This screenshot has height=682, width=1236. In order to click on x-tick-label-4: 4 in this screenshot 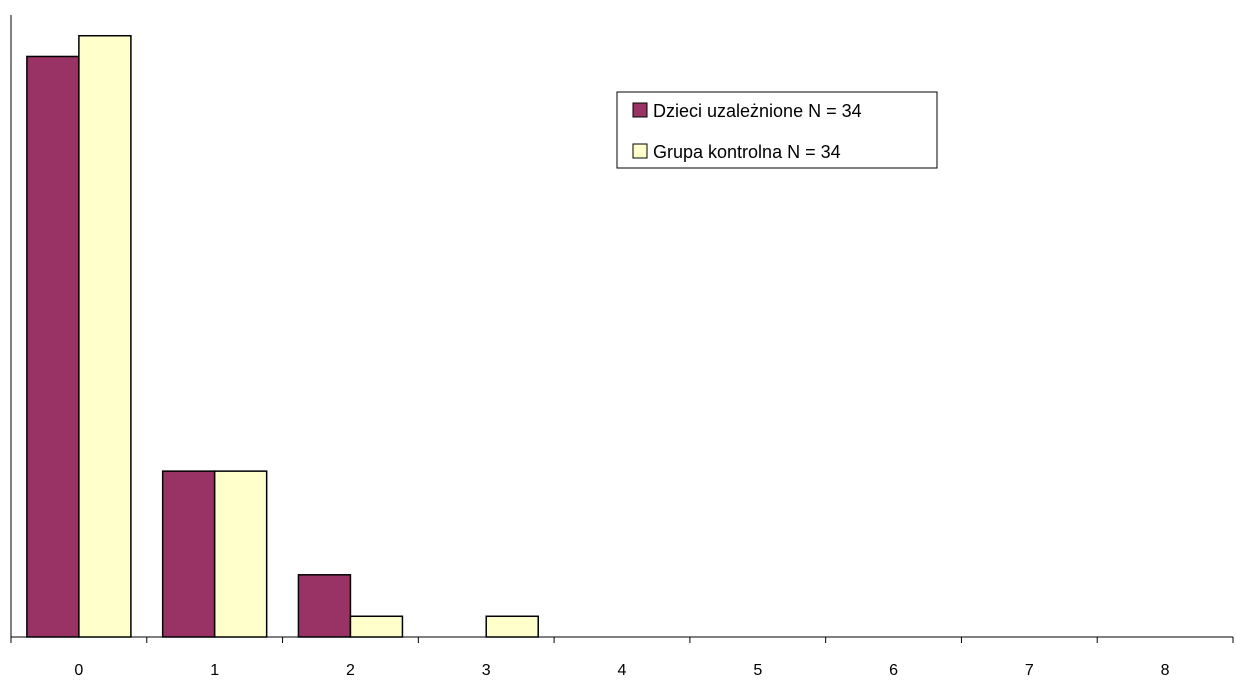, I will do `click(622, 670)`.